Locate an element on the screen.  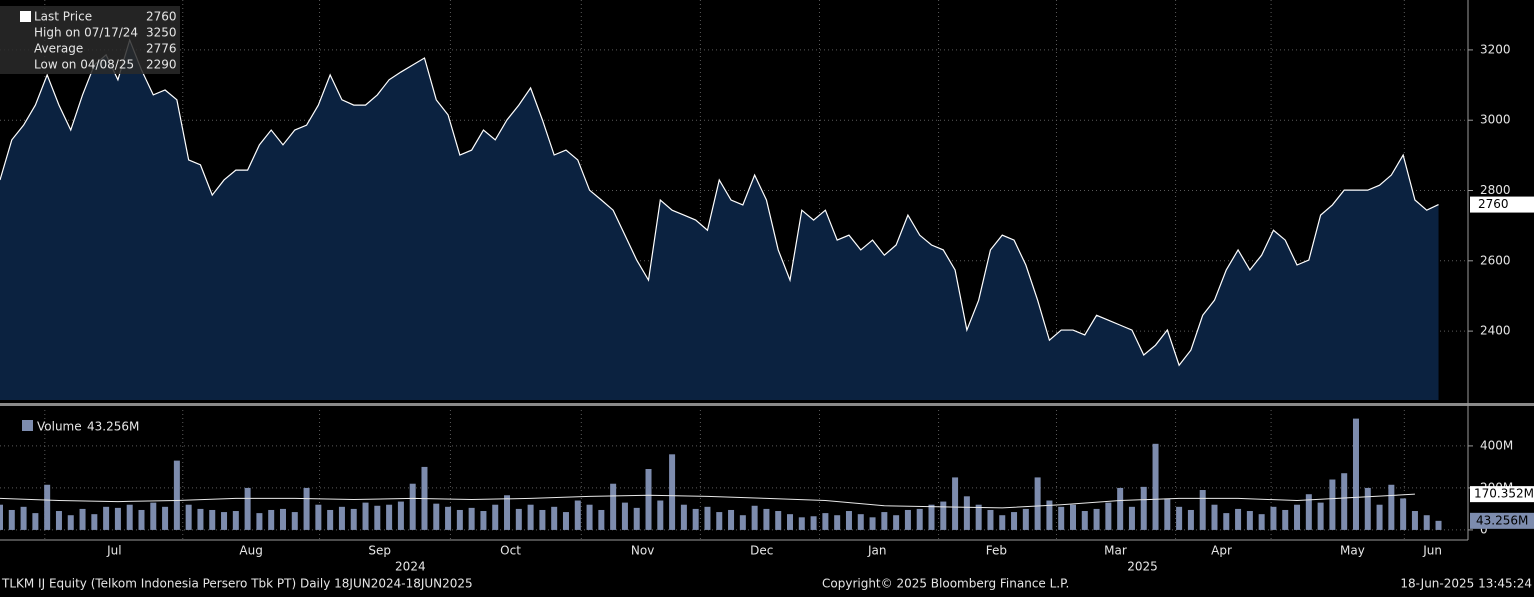
x-tick-label: Mar is located at coordinates (1115, 551).